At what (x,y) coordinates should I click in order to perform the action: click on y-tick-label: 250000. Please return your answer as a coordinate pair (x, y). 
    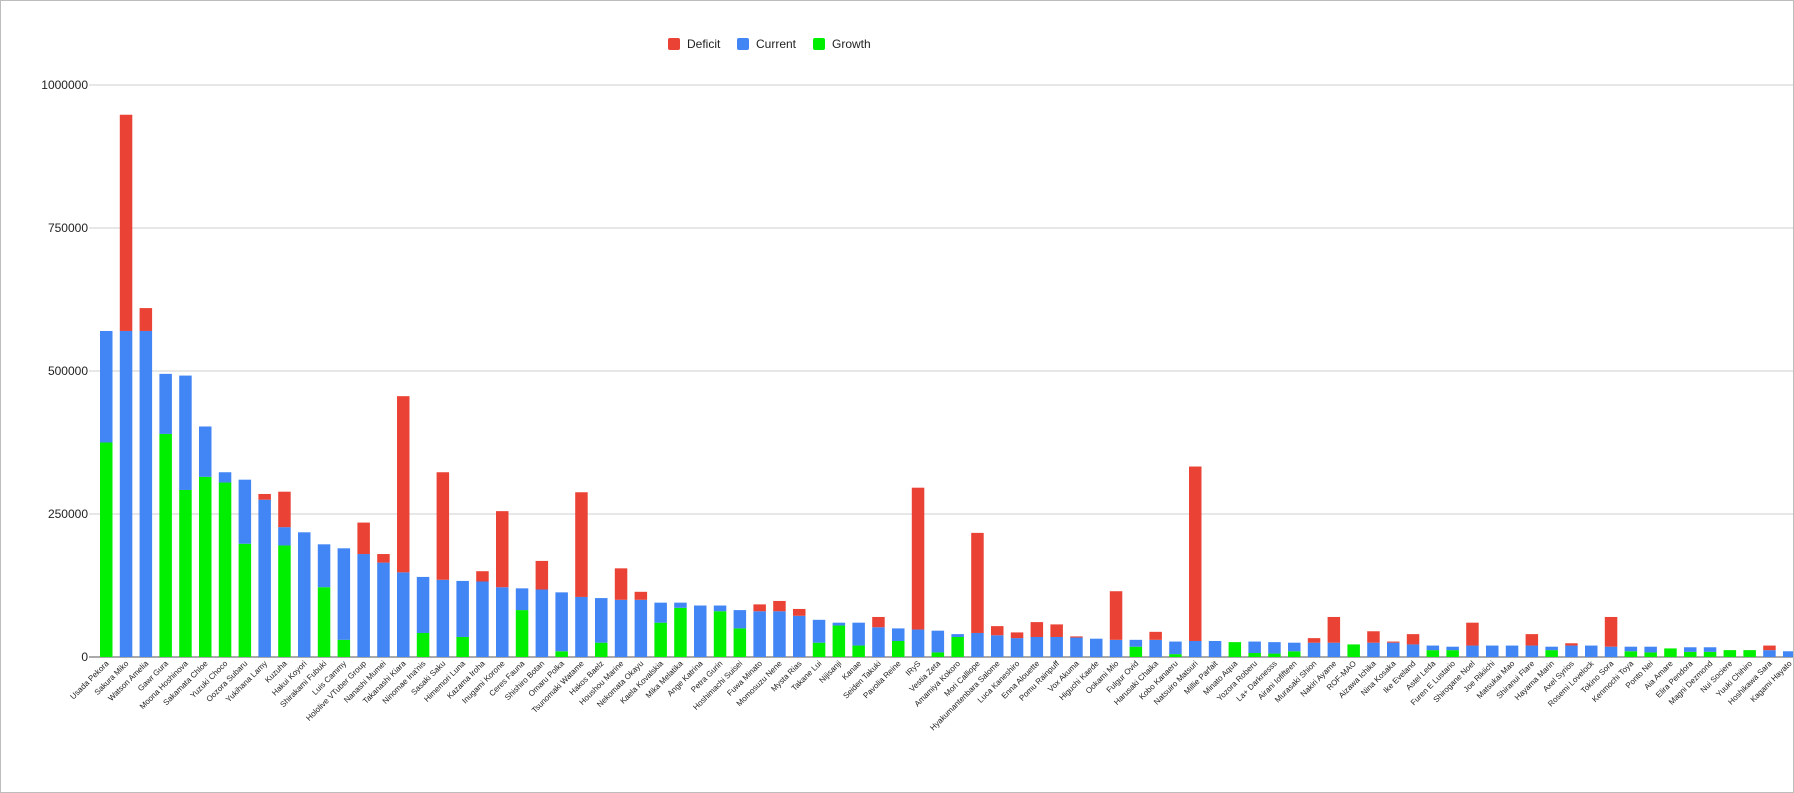
    Looking at the image, I should click on (68, 514).